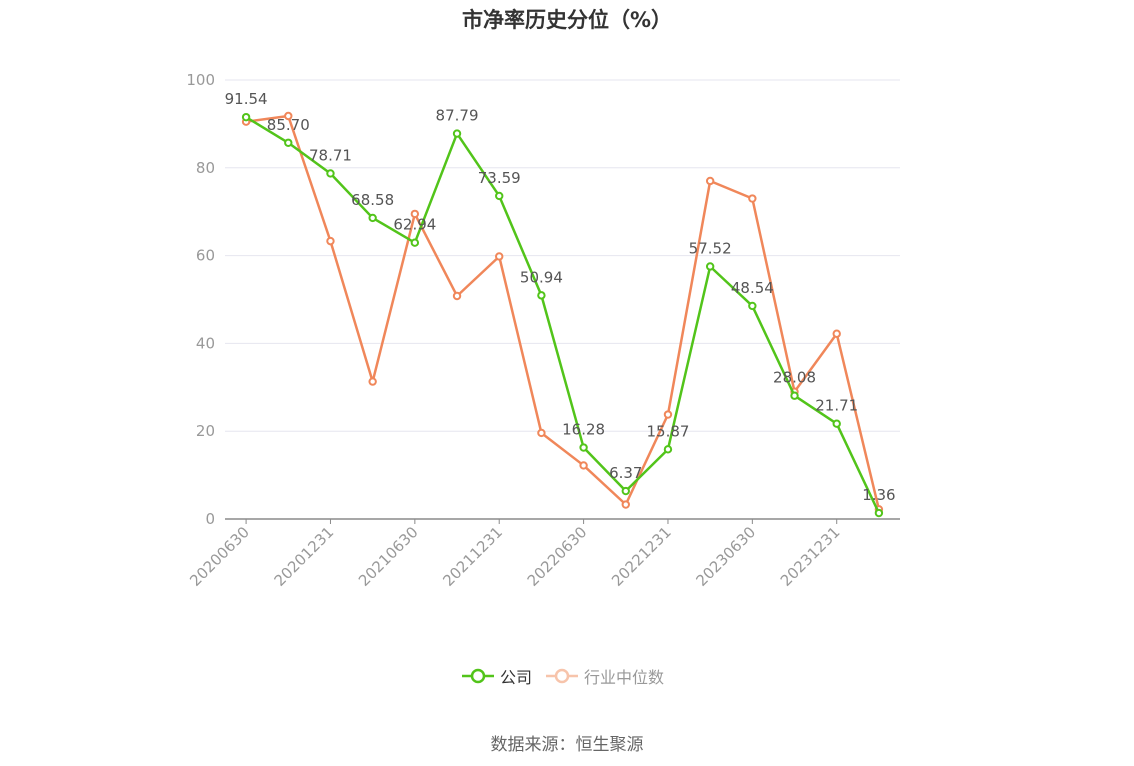  Describe the element at coordinates (562, 676) in the screenshot. I see `legend-industry-marker-icon` at that location.